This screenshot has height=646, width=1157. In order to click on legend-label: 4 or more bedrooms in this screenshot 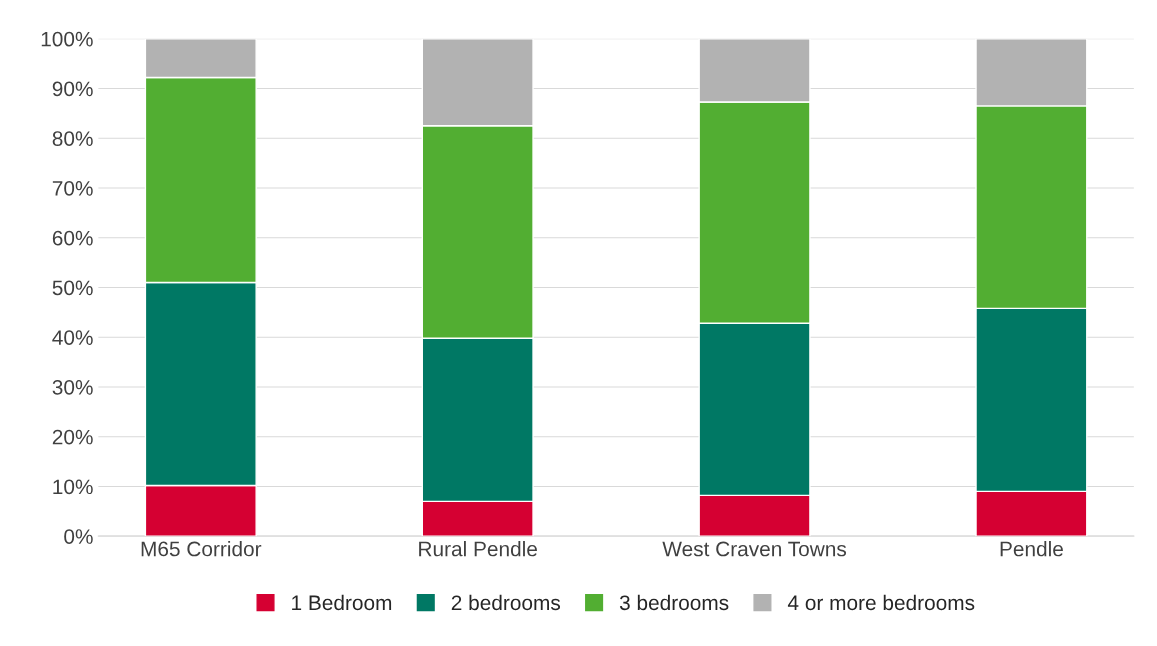, I will do `click(881, 602)`.